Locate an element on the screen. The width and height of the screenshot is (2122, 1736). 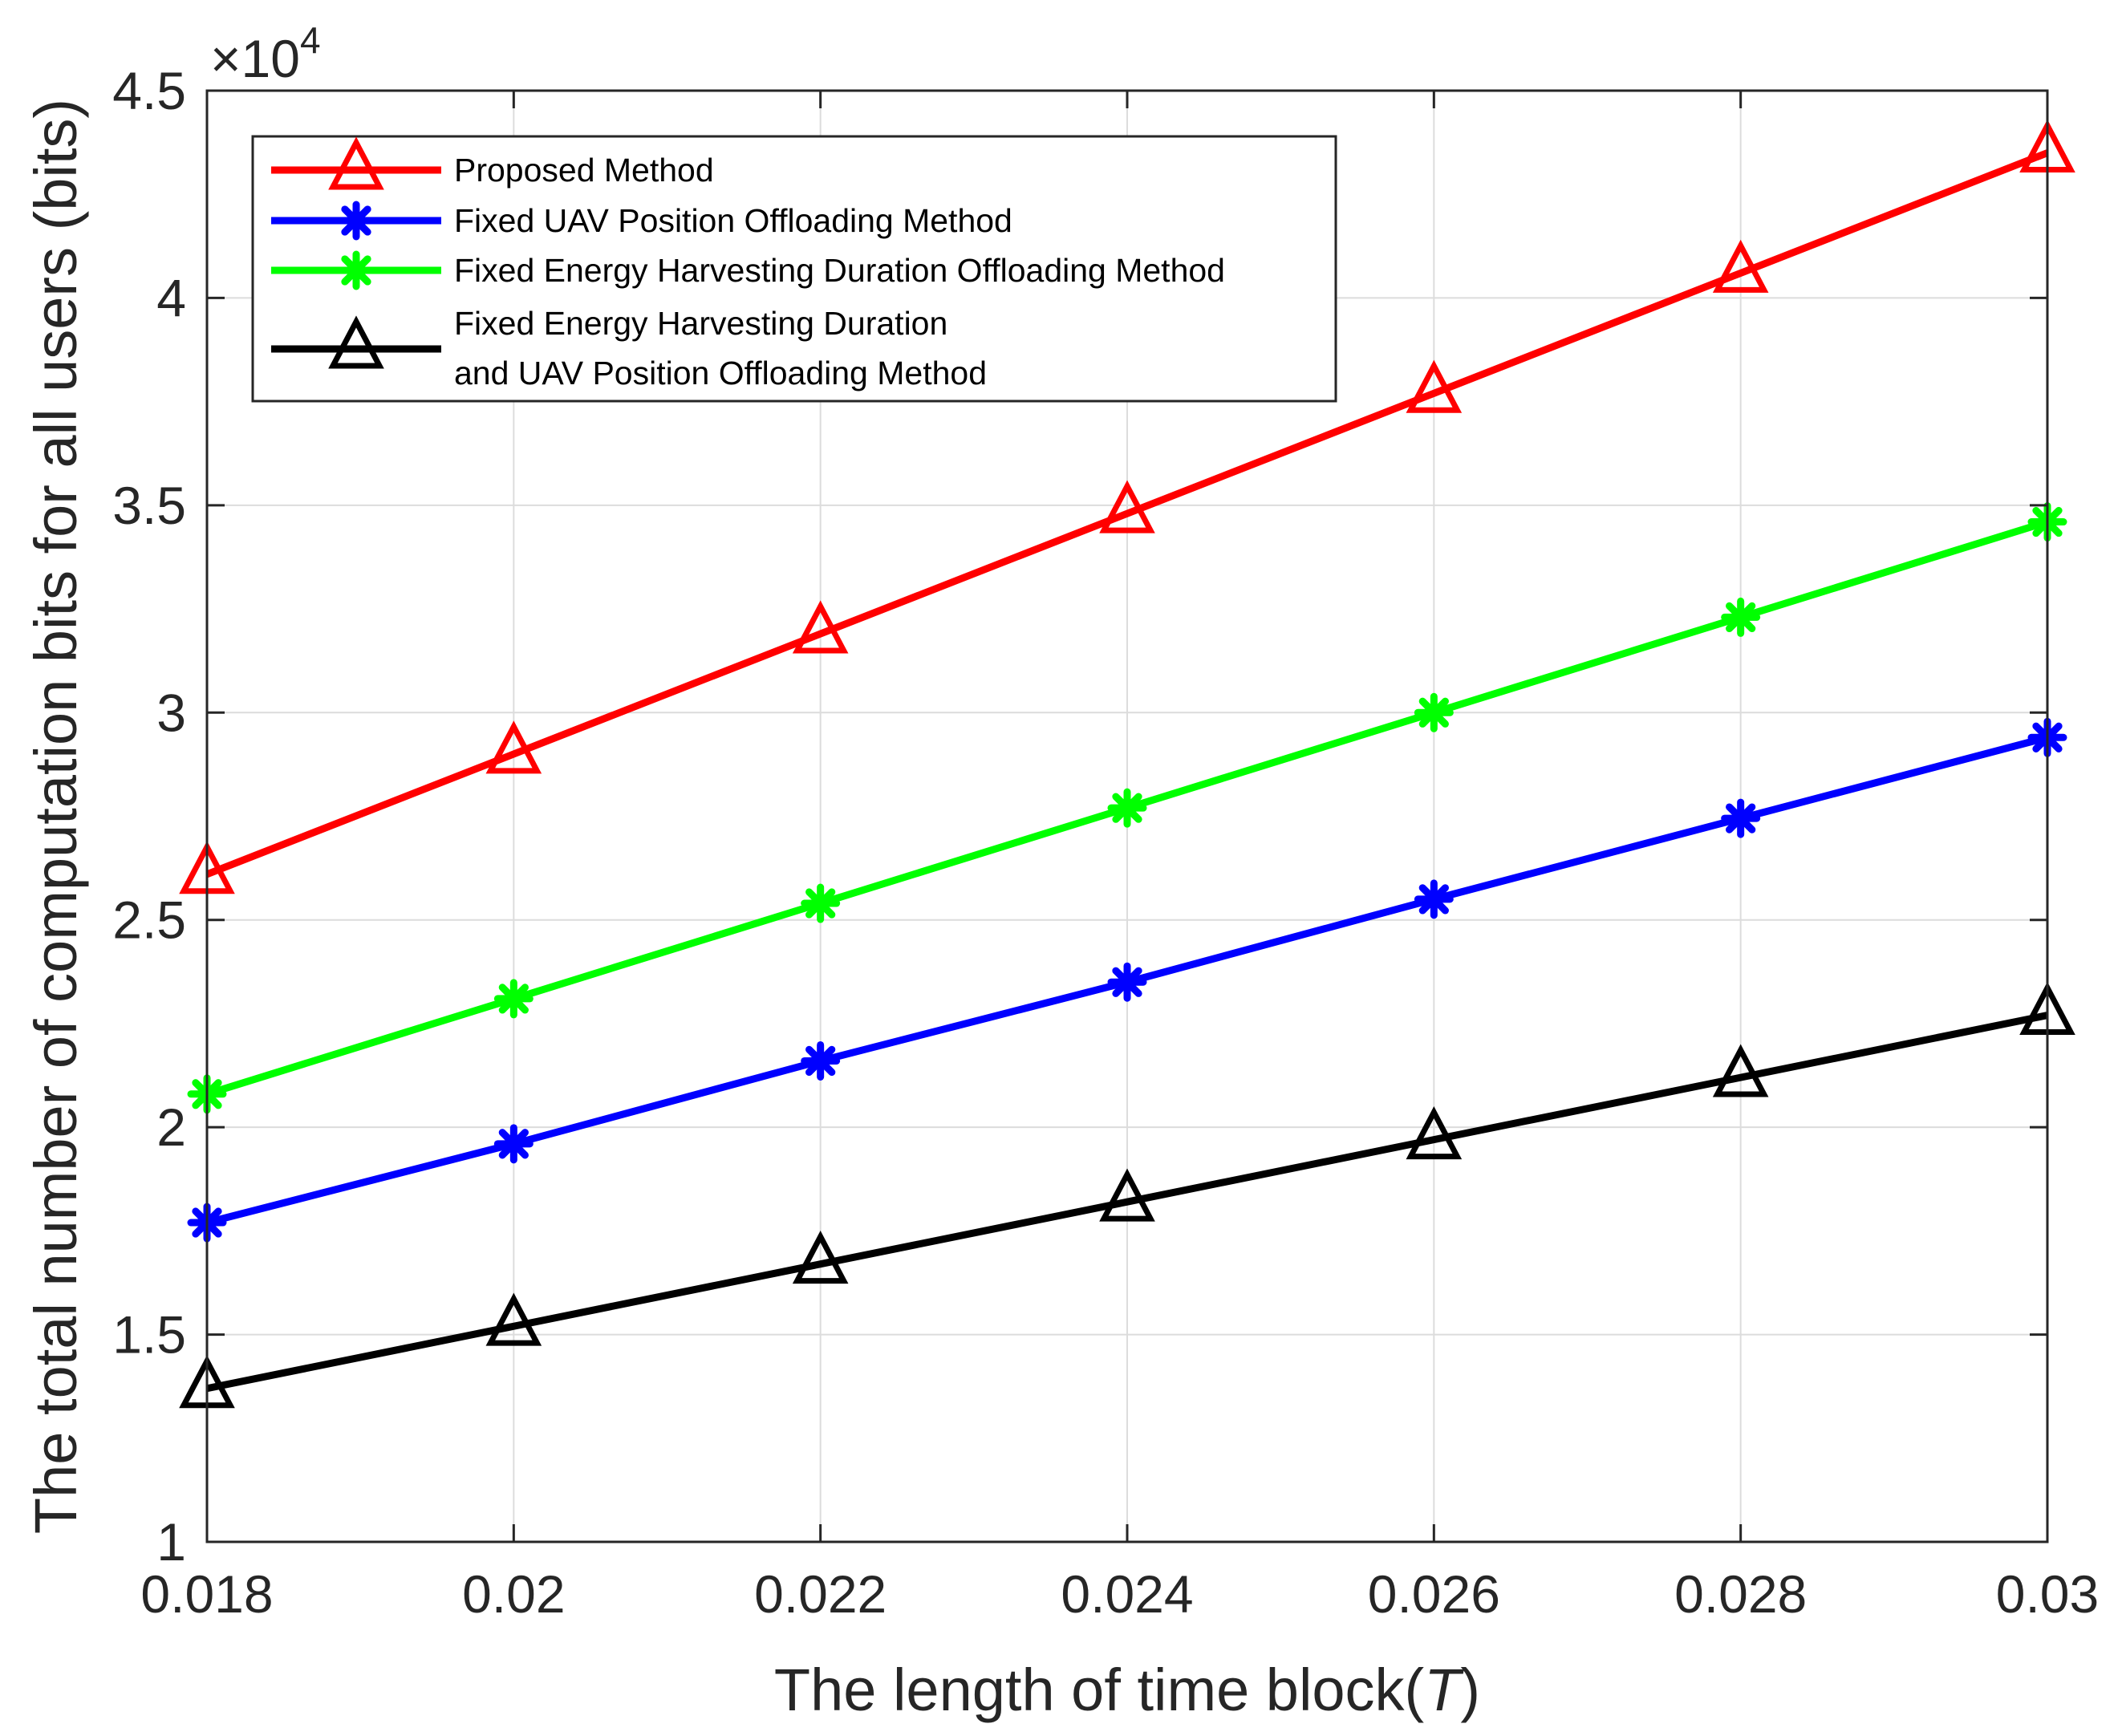
y-tick-label: 4.5 is located at coordinates (149, 91).